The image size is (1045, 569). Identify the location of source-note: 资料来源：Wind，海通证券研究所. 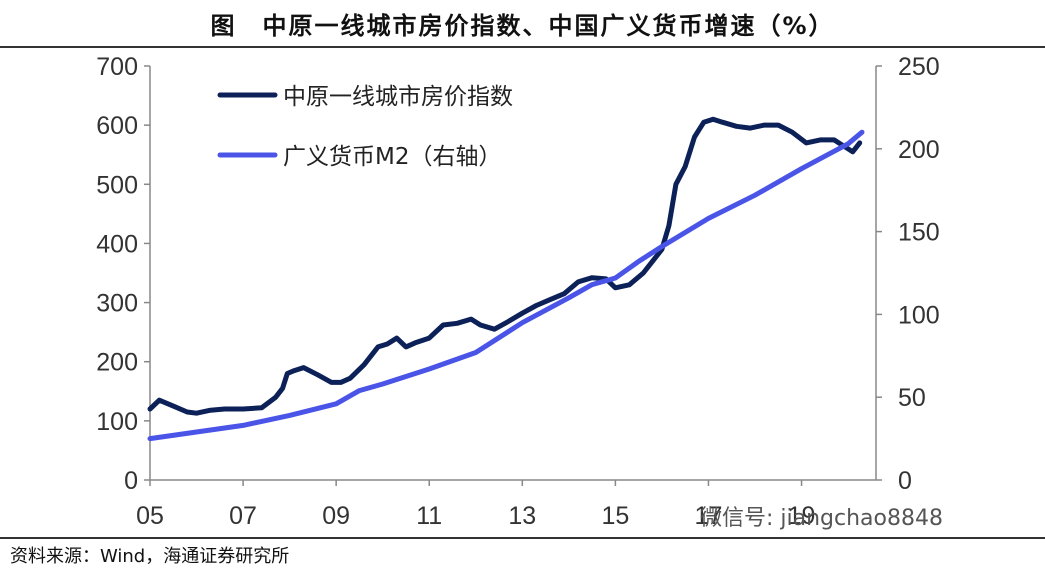
(150, 556).